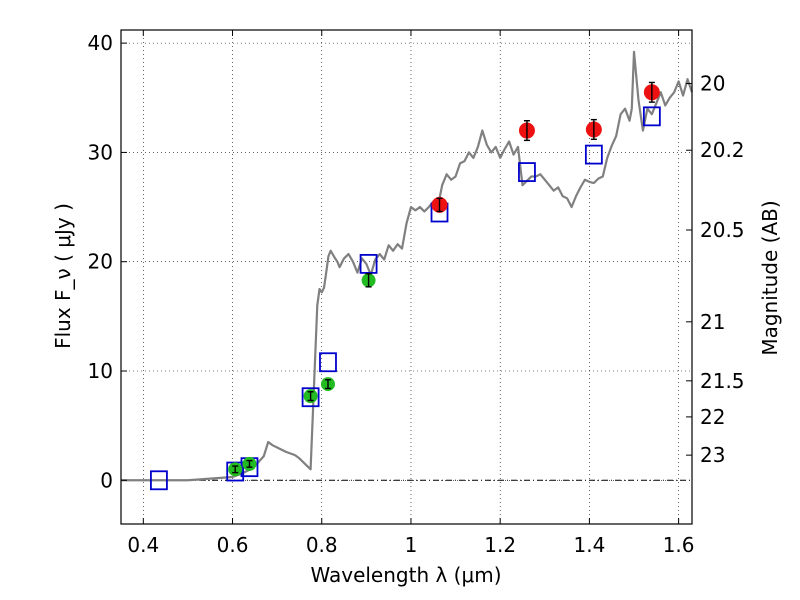 This screenshot has width=800, height=600. Describe the element at coordinates (589, 545) in the screenshot. I see `x-tick-label: 1.4` at that location.